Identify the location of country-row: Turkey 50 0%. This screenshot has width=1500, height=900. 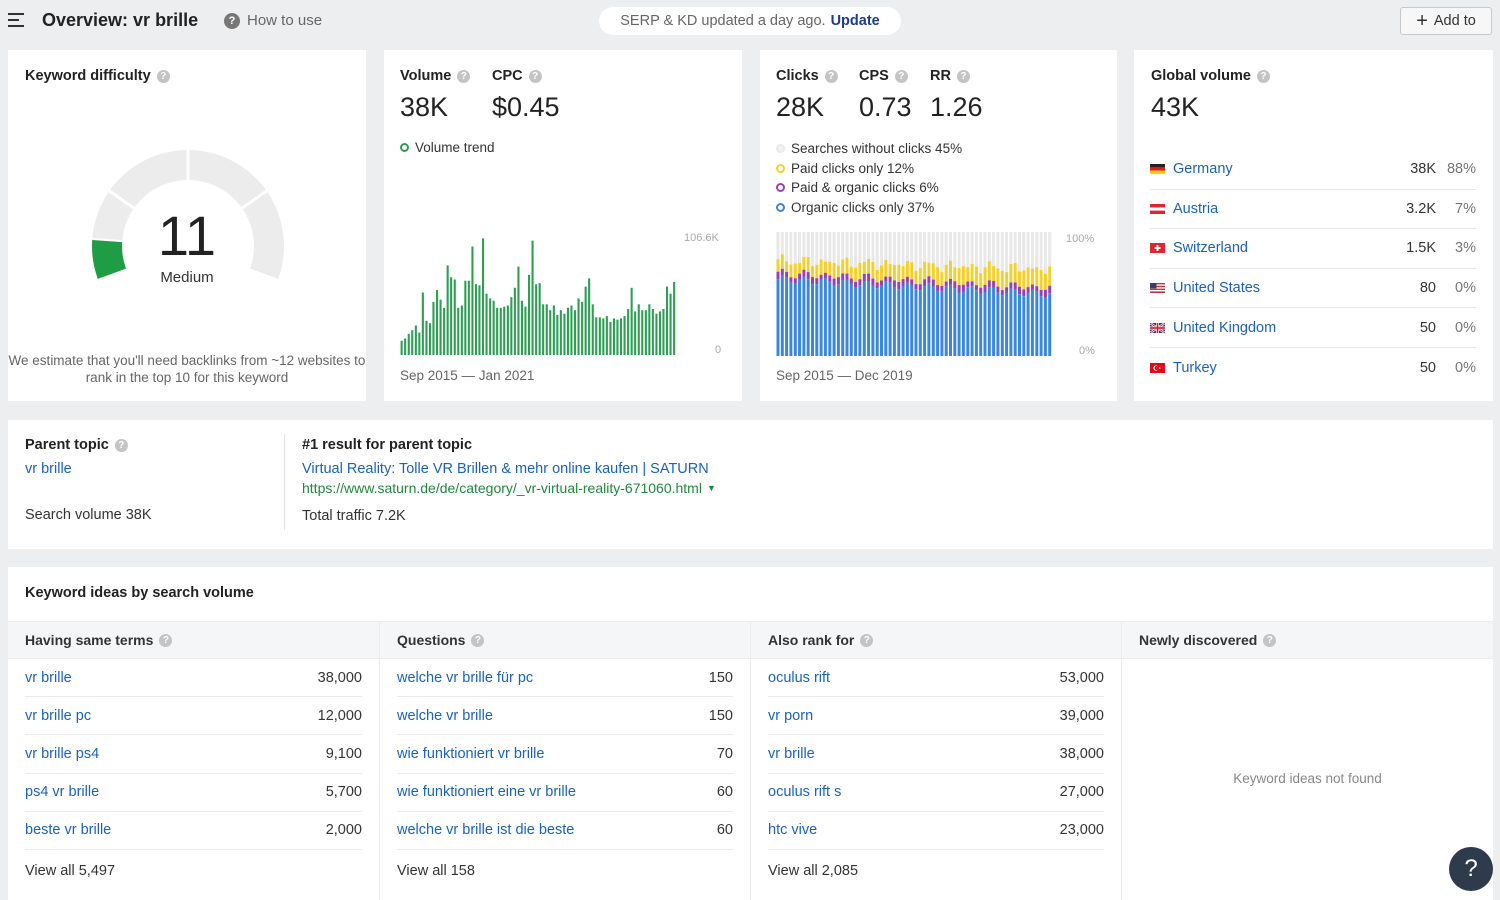
(1313, 368).